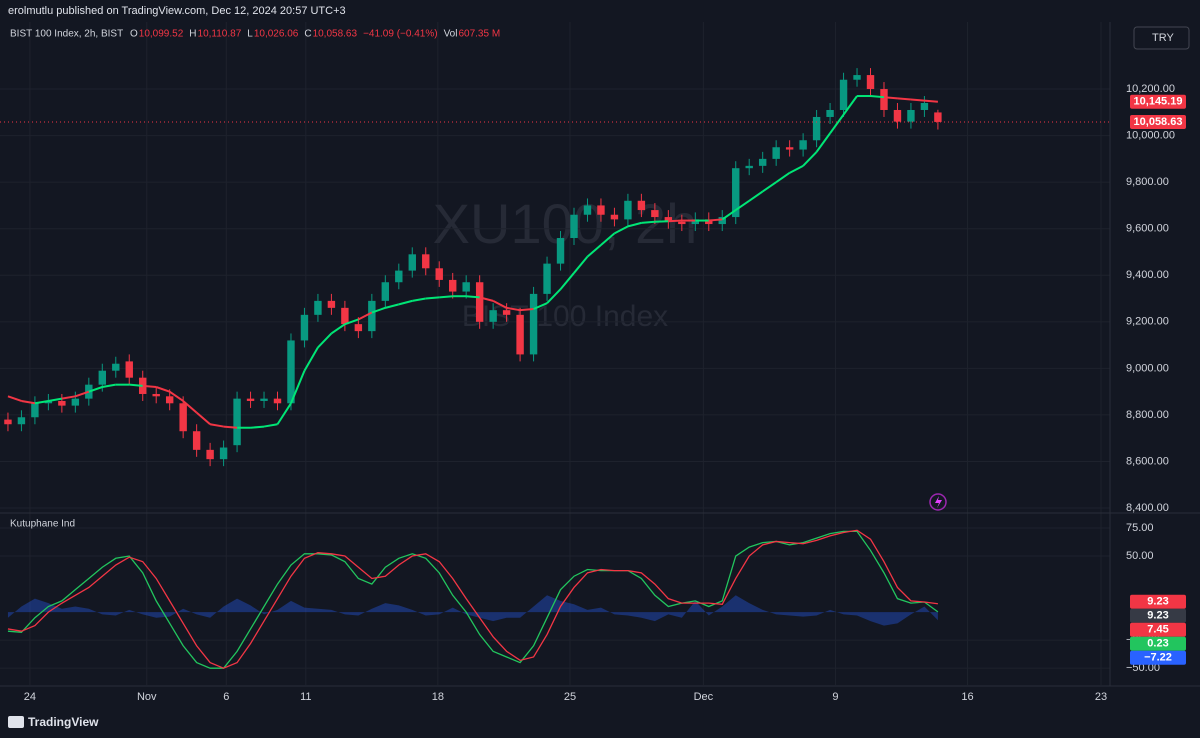 This screenshot has width=1200, height=738. Describe the element at coordinates (1140, 556) in the screenshot. I see `y-tick-label: 50.00` at that location.